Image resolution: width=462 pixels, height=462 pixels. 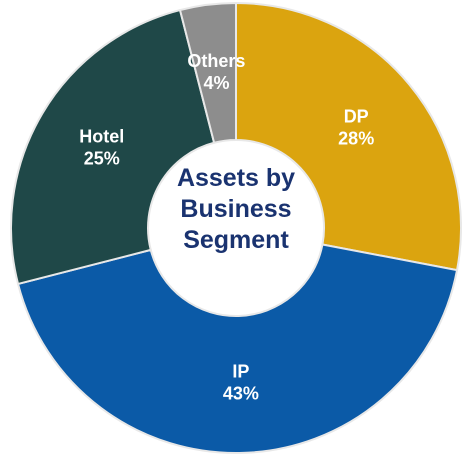 What do you see at coordinates (241, 394) in the screenshot?
I see `segment-value-label: 43%` at bounding box center [241, 394].